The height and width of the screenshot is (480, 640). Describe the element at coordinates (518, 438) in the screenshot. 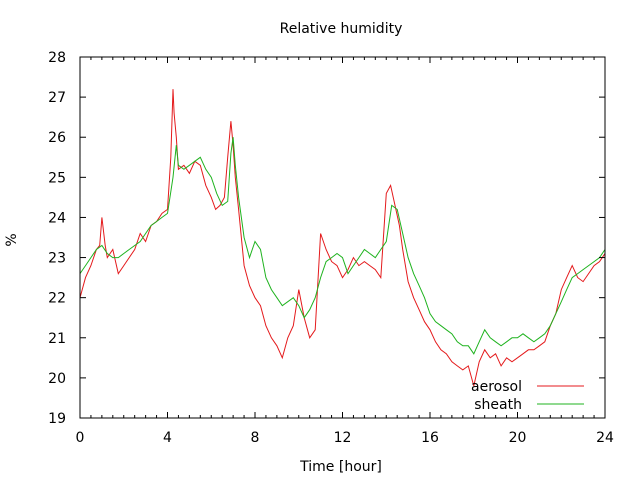

I see `x-tick-label: 20` at that location.